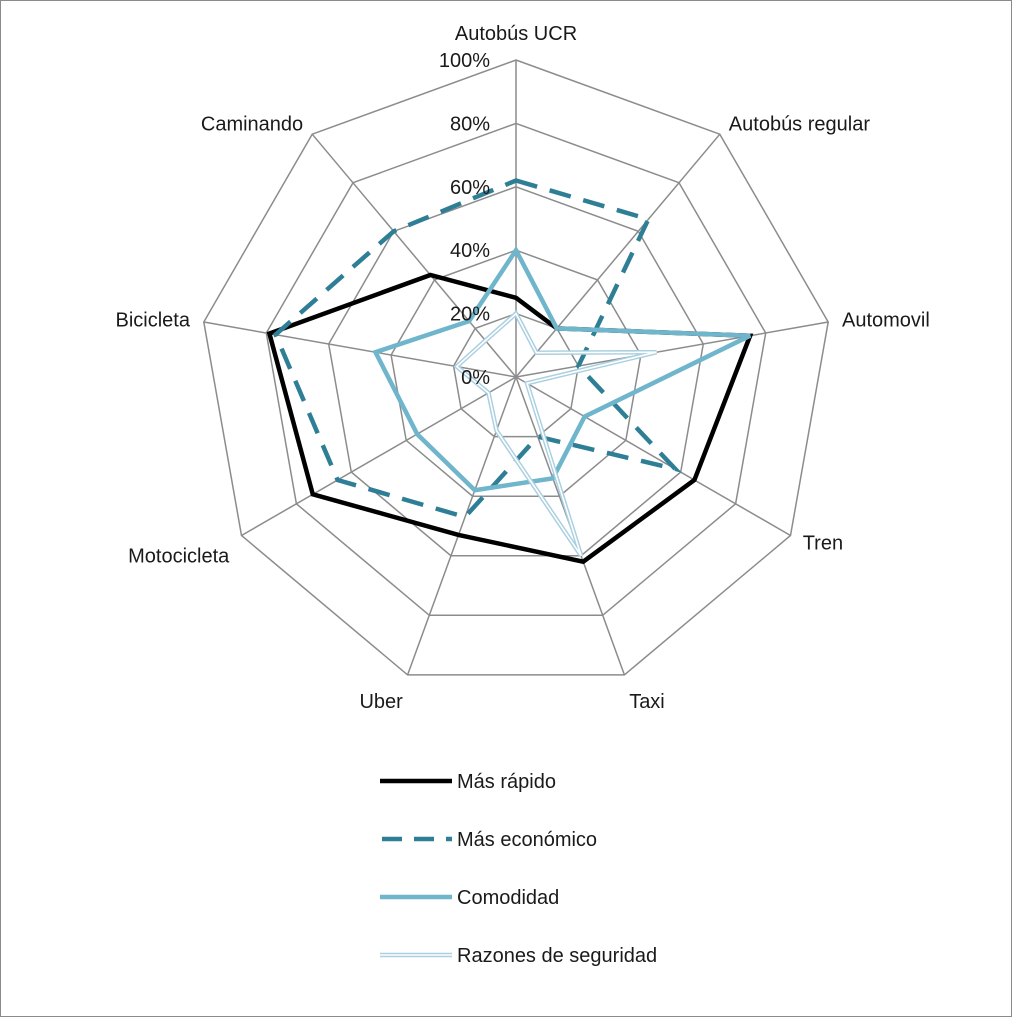 Image resolution: width=1012 pixels, height=1017 pixels. What do you see at coordinates (360, 349) in the screenshot?
I see `spoke-bicicleta` at bounding box center [360, 349].